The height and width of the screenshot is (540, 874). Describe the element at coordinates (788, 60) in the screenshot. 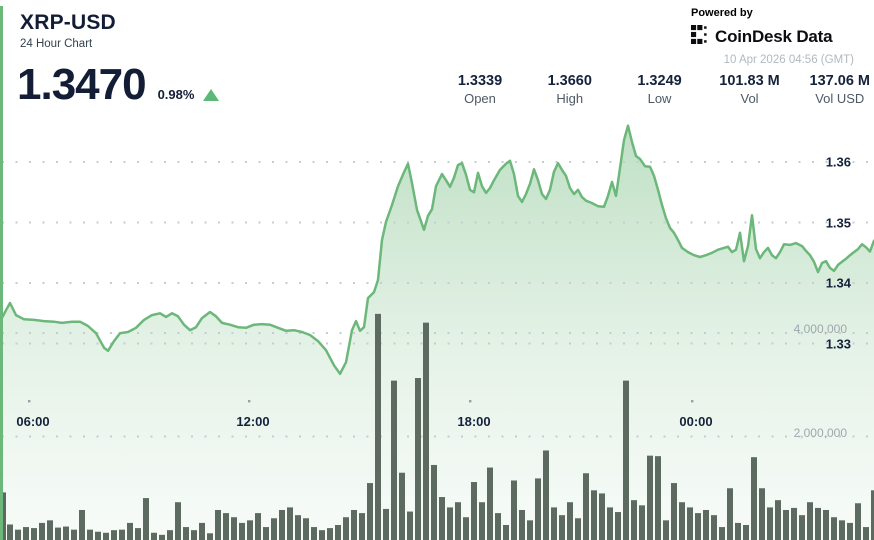

I see `chart-timestamp: 10 Apr 2026 04:56 (GMT)` at that location.